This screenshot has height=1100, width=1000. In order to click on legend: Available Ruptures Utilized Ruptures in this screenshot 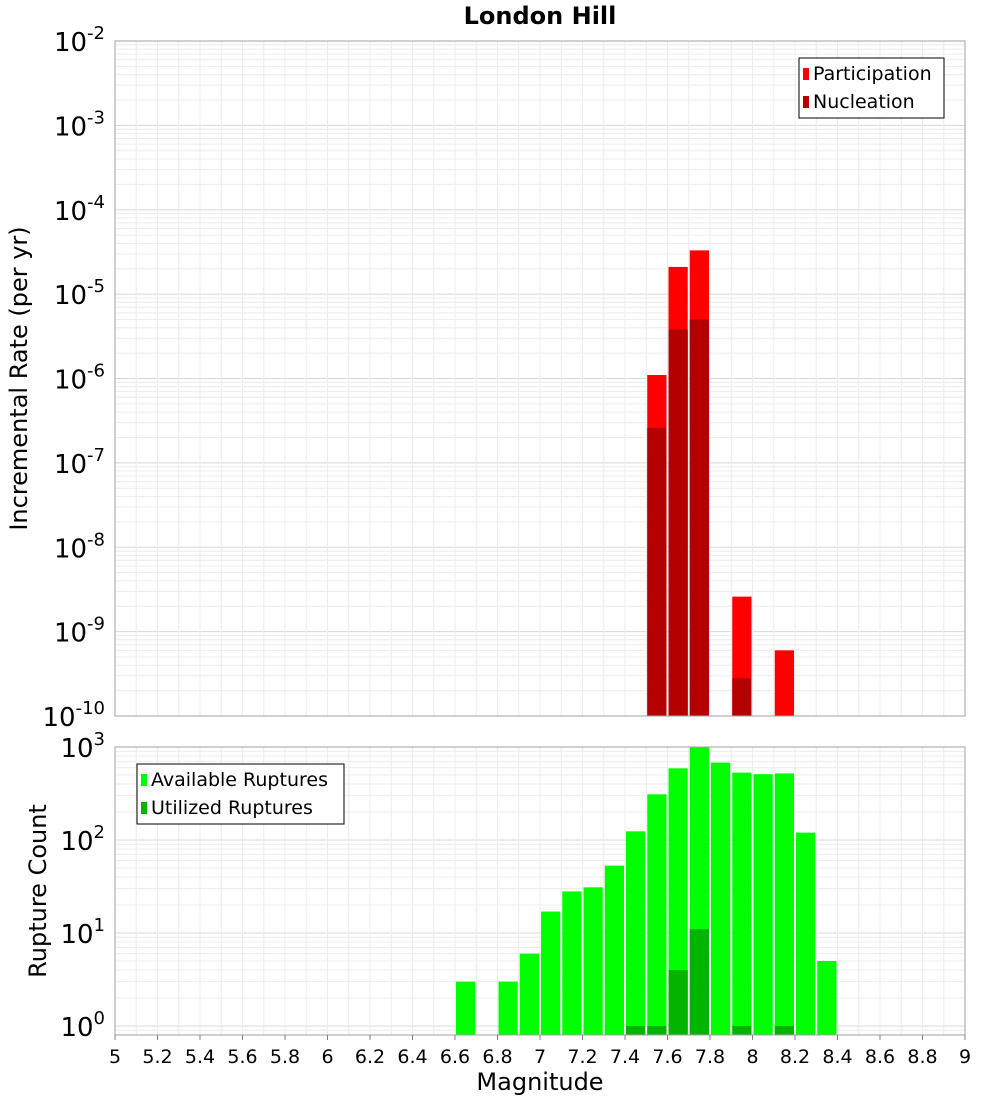, I will do `click(240, 794)`.